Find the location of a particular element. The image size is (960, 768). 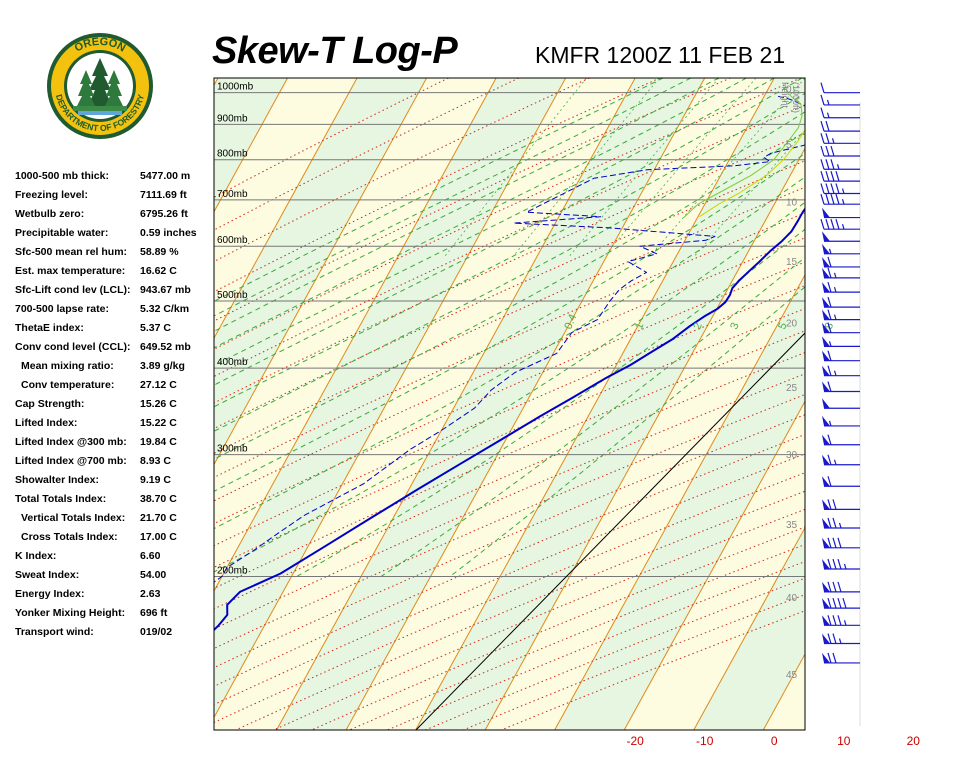

index-value: 21.70 C is located at coordinates (158, 518).